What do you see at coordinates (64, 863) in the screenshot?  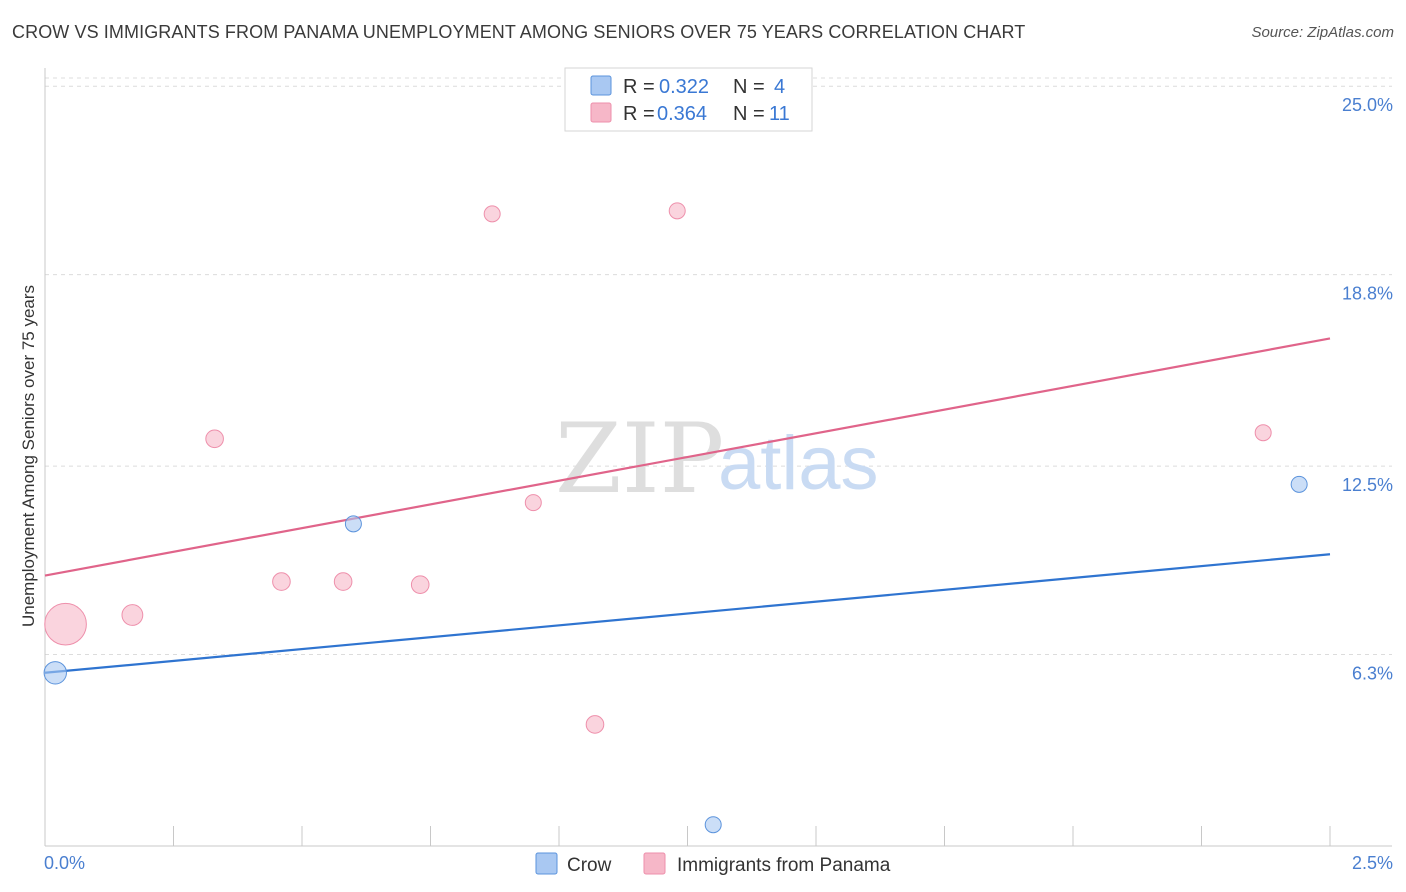 I see `x-tick-label-min: 0.0%` at bounding box center [64, 863].